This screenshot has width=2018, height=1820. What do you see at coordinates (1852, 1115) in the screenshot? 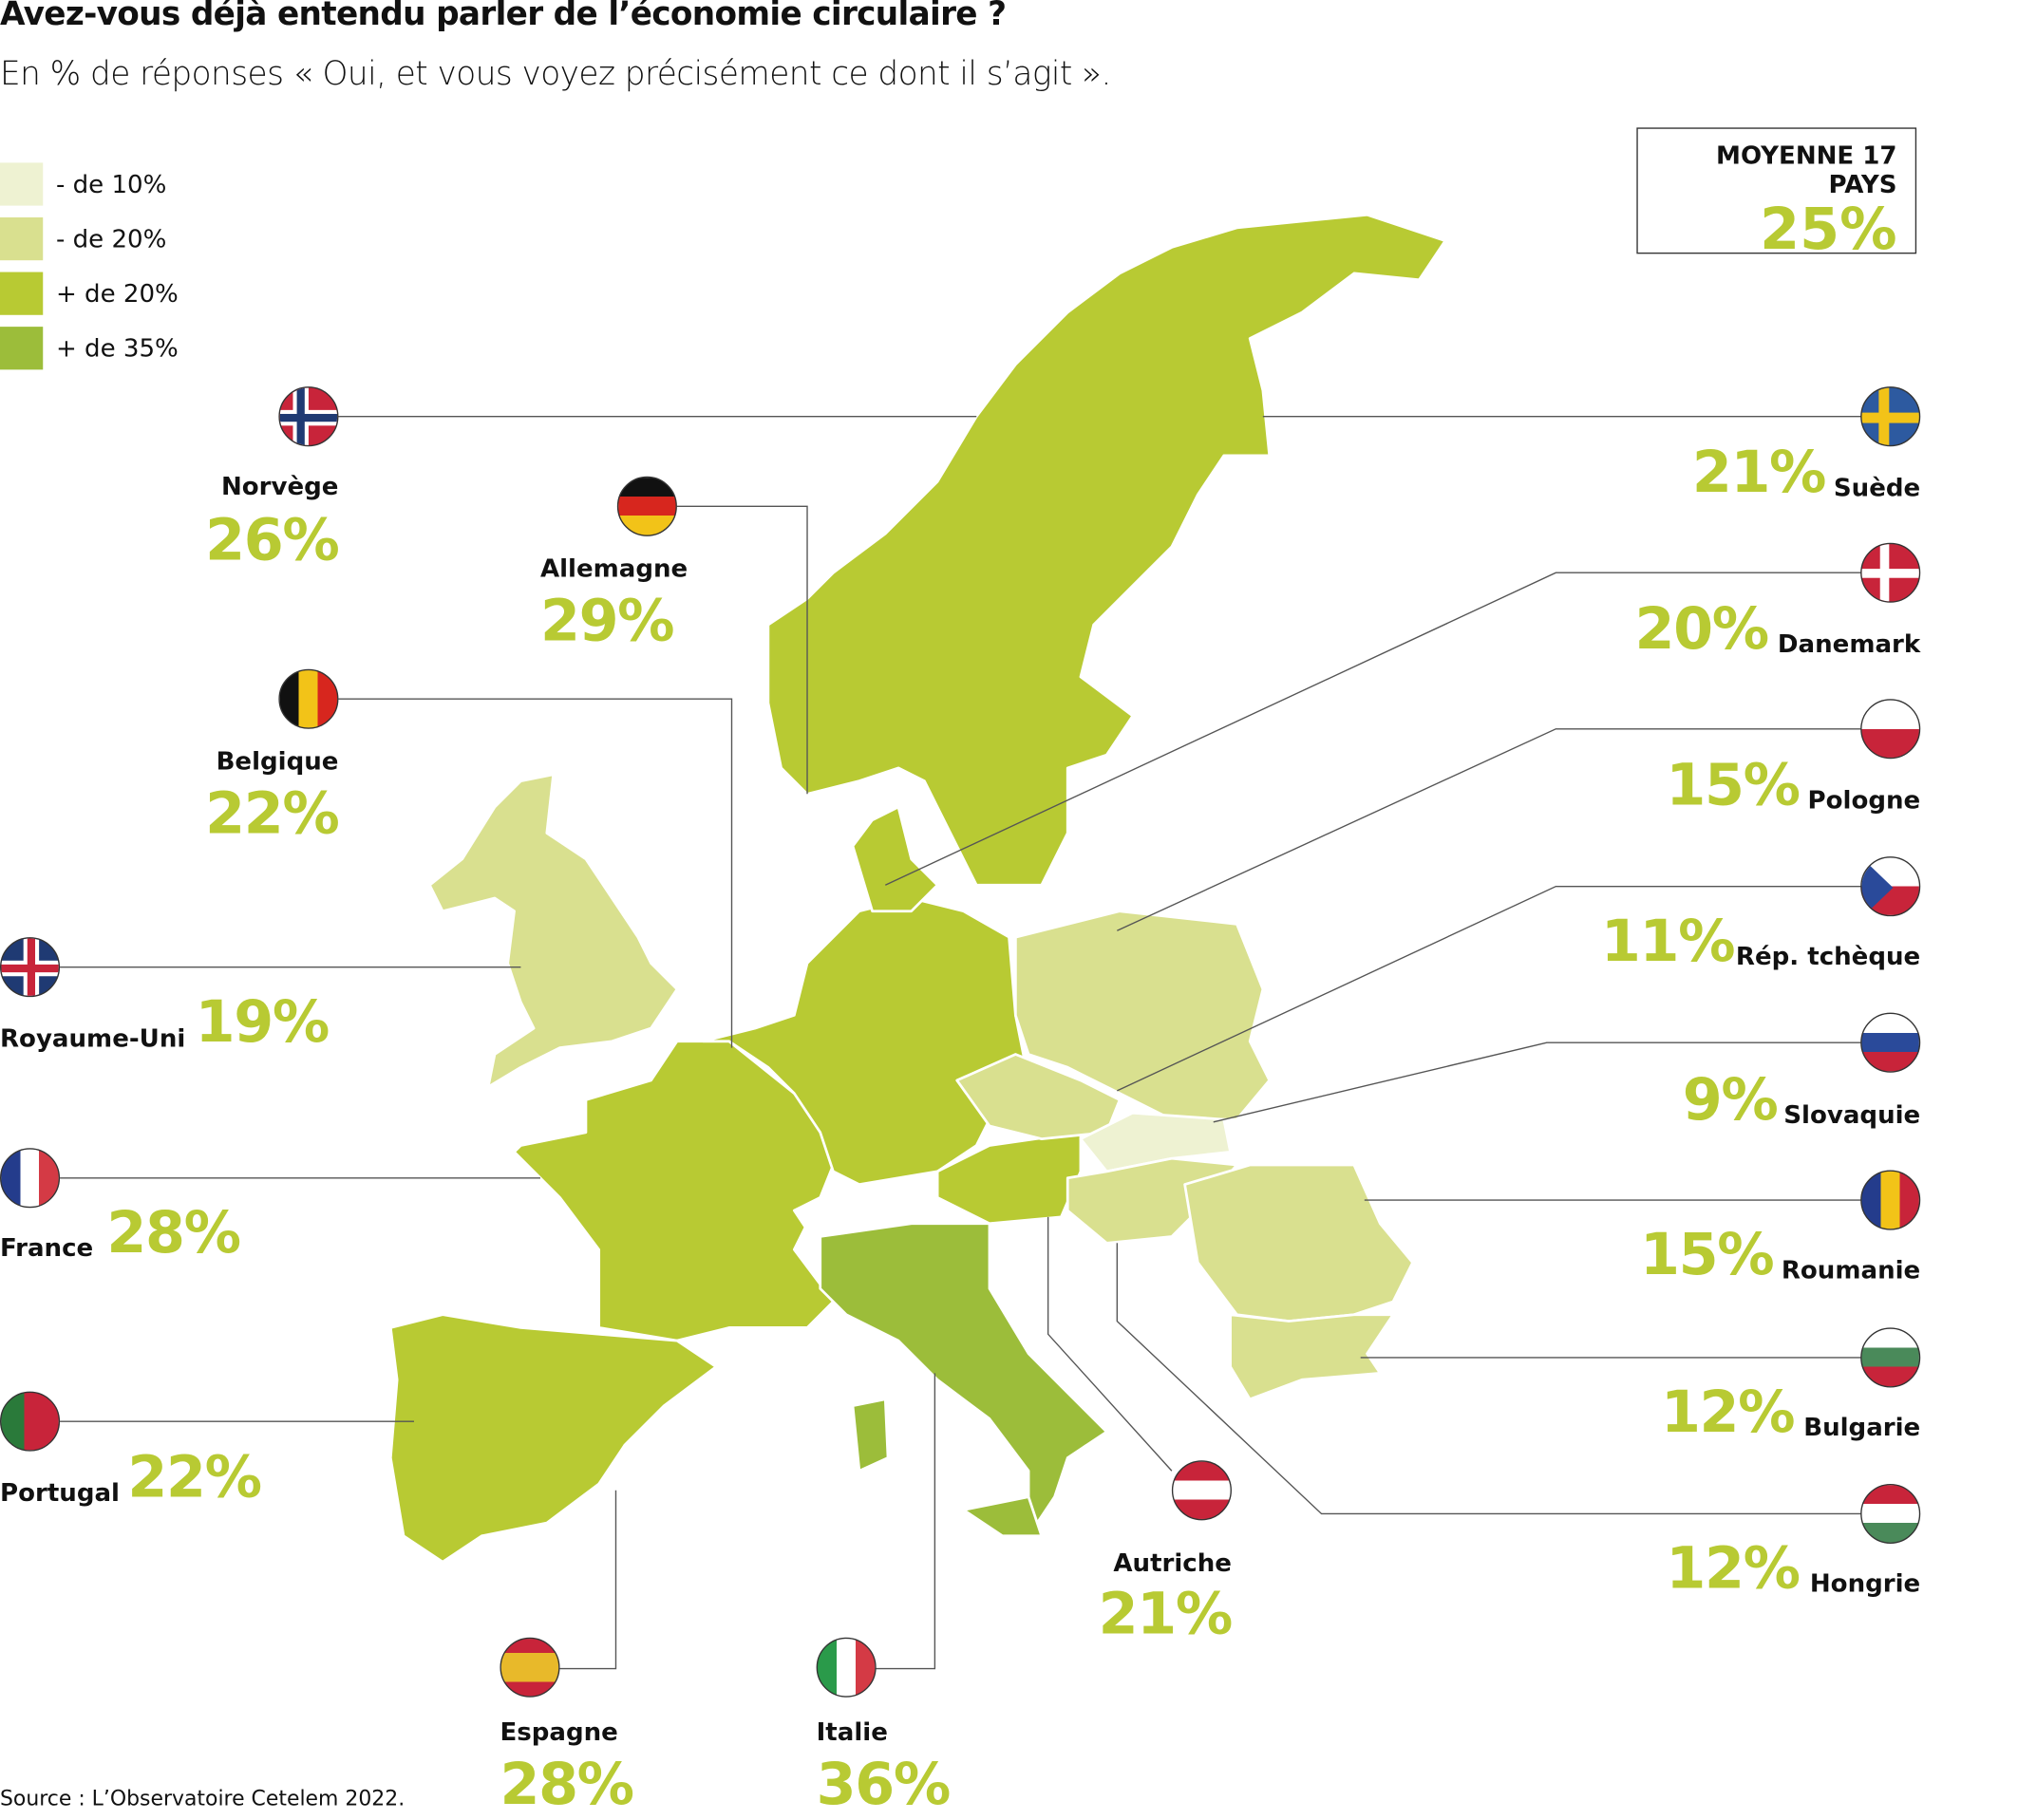
I see `country-name-slovakia: Slovaquie` at bounding box center [1852, 1115].